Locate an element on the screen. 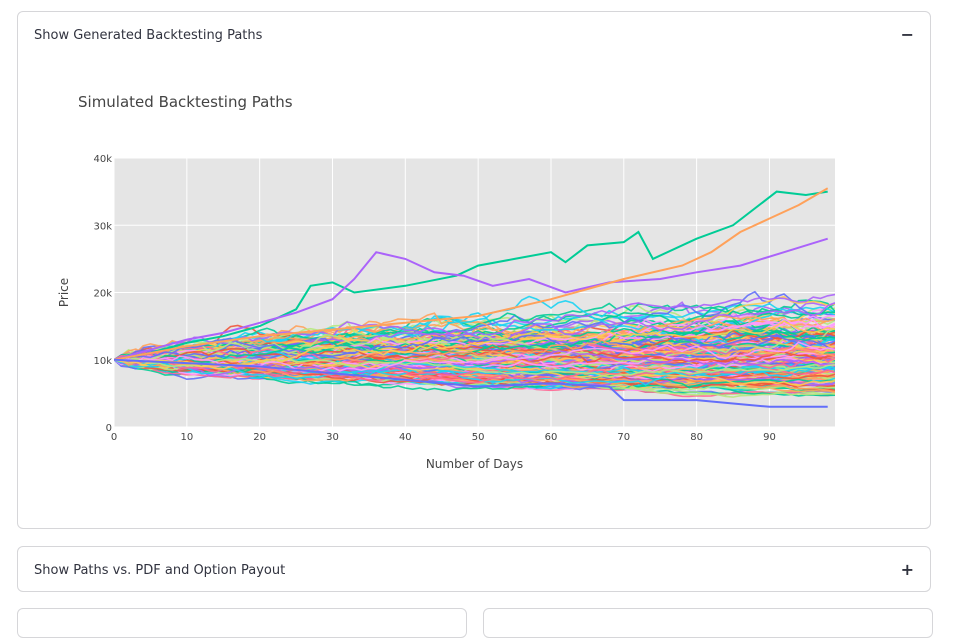 The width and height of the screenshot is (963, 638). x-tick-label: 40 is located at coordinates (405, 437).